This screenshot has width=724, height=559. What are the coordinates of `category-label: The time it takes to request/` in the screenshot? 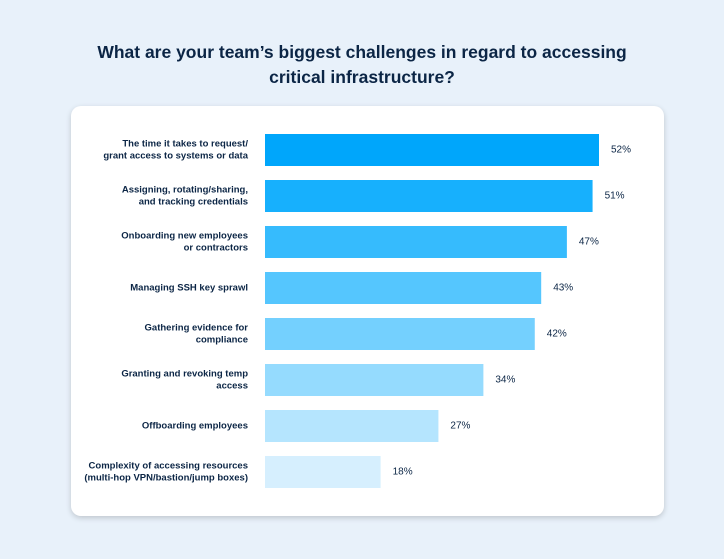 It's located at (185, 144).